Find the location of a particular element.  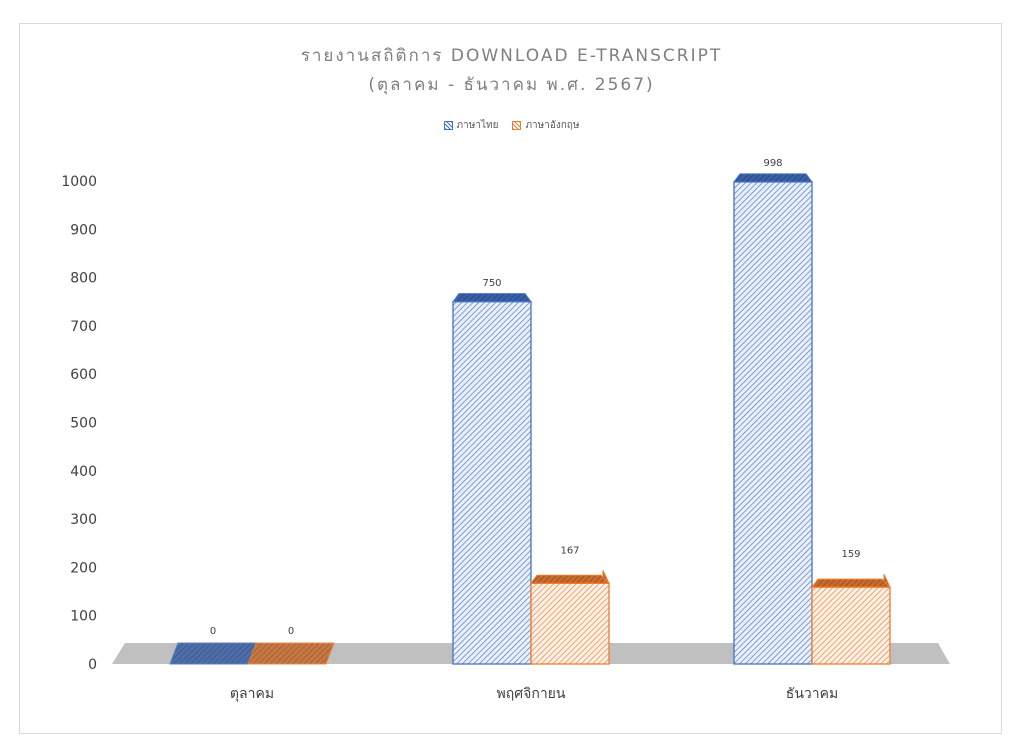

chart-legend: ภาษาไทย ภาษาอังกฤษ is located at coordinates (511, 125).